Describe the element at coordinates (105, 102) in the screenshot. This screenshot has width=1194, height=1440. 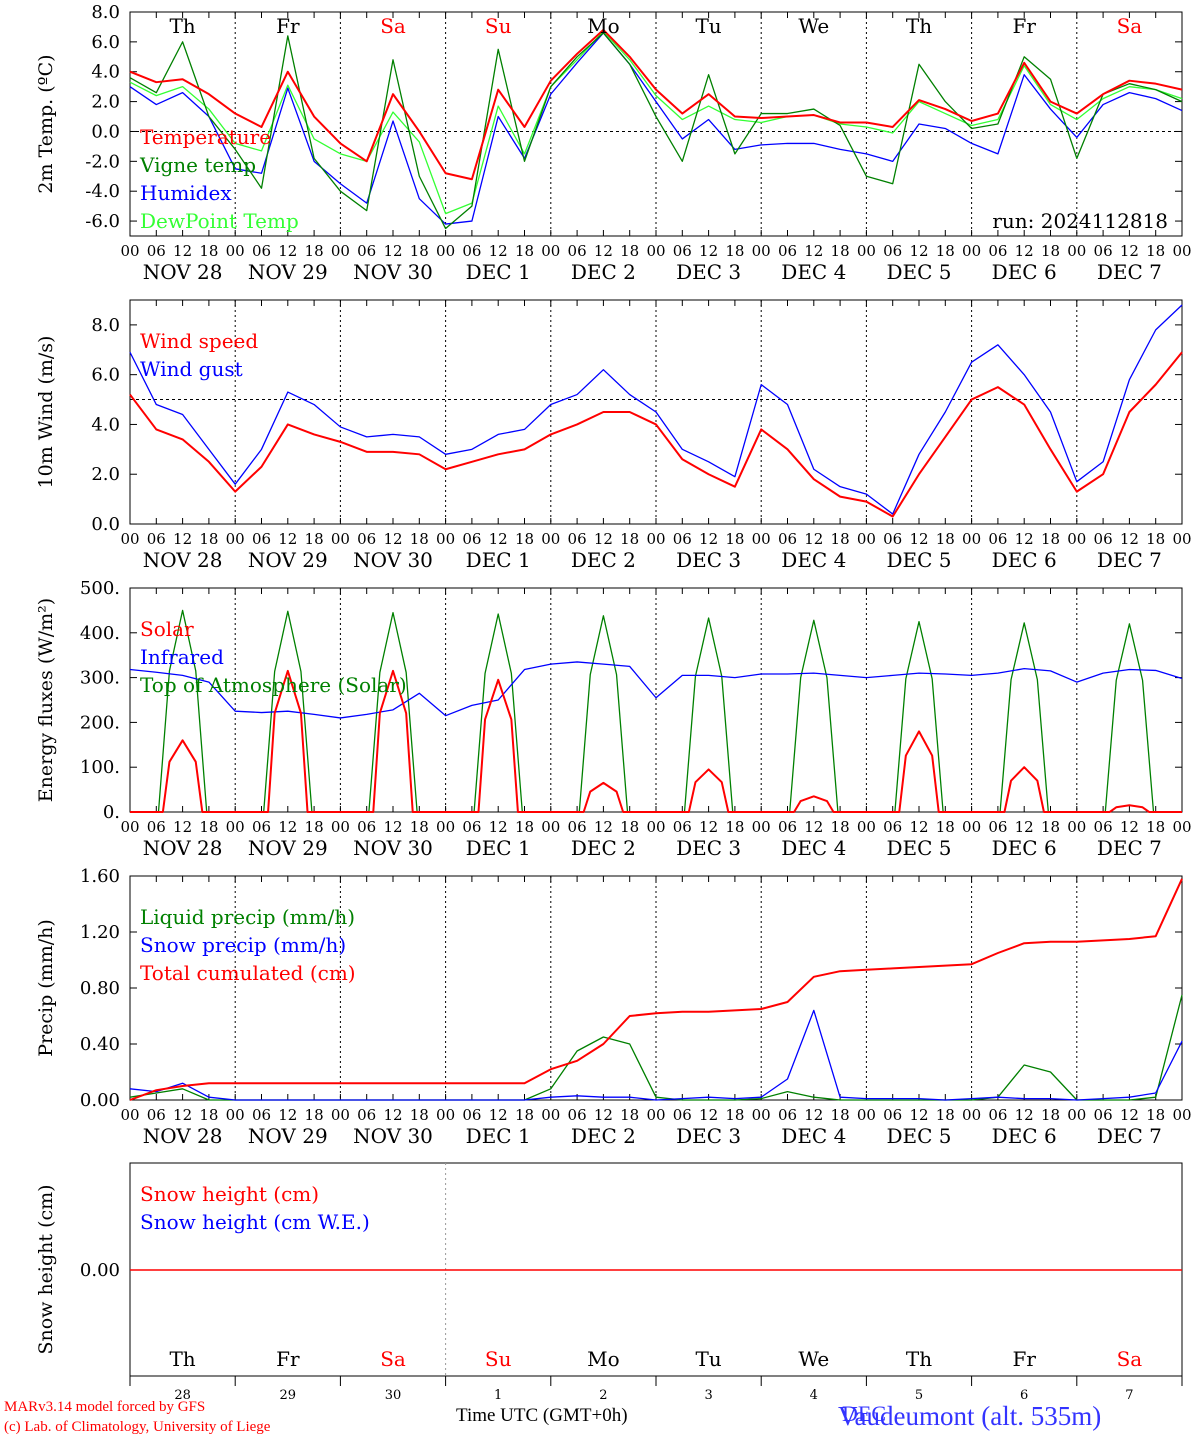
I see `y-tick-label: 2.0` at that location.